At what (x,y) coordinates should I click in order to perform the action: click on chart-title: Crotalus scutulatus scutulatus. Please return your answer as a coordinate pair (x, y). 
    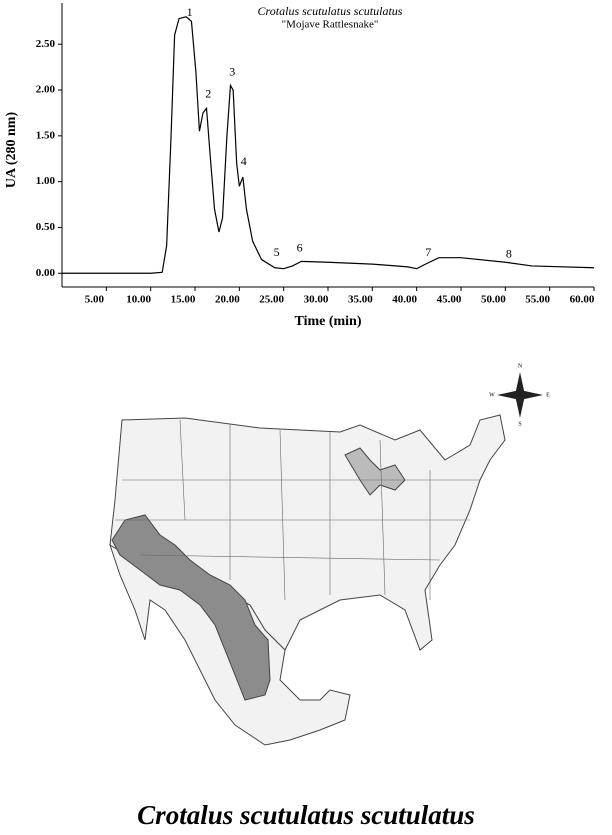
    Looking at the image, I should click on (330, 11).